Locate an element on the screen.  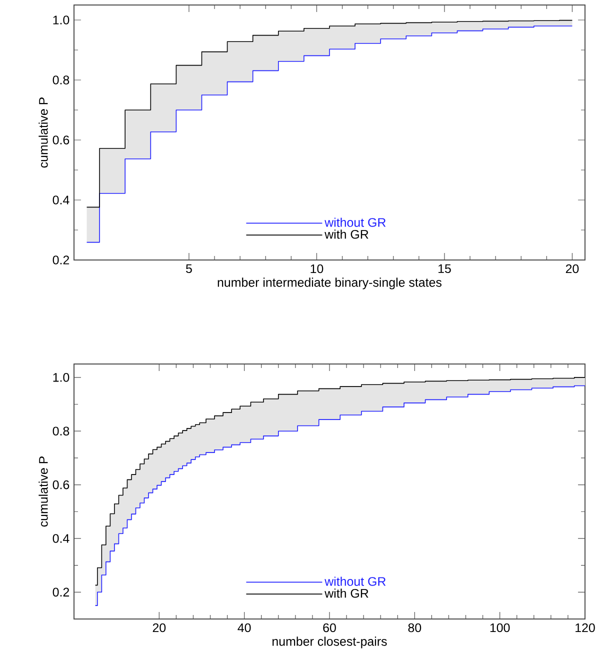
x-tick-label: 40 is located at coordinates (244, 627).